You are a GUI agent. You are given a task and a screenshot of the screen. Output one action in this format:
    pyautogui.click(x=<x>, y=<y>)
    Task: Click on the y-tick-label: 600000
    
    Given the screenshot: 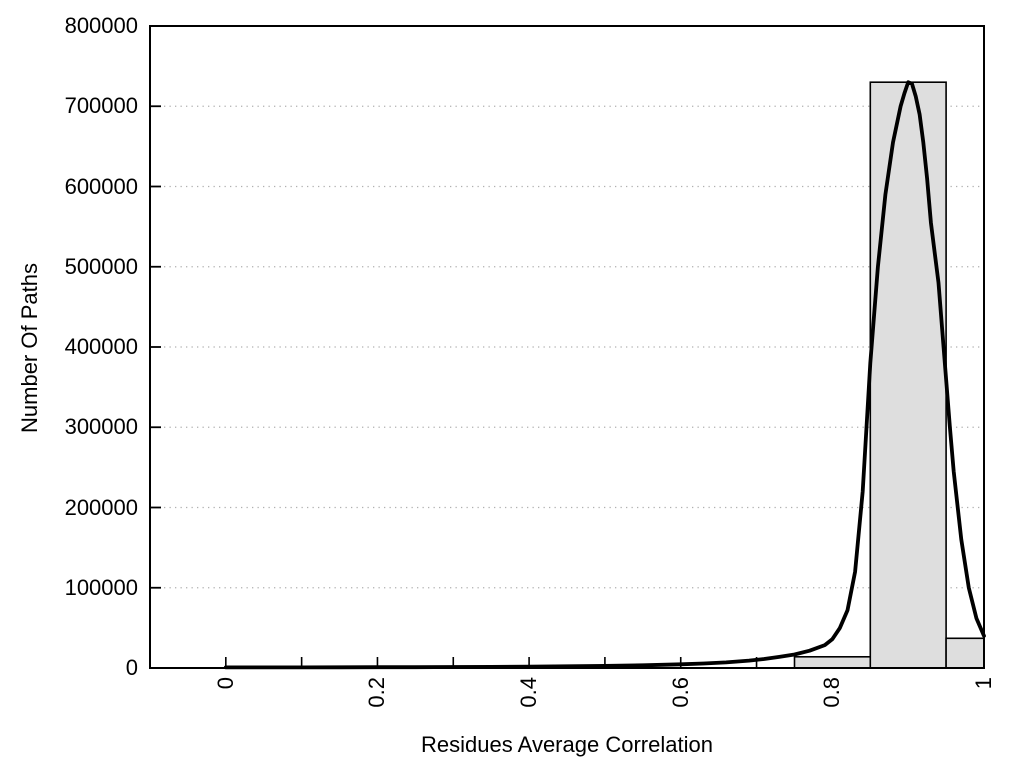 What is the action you would take?
    pyautogui.click(x=101, y=186)
    